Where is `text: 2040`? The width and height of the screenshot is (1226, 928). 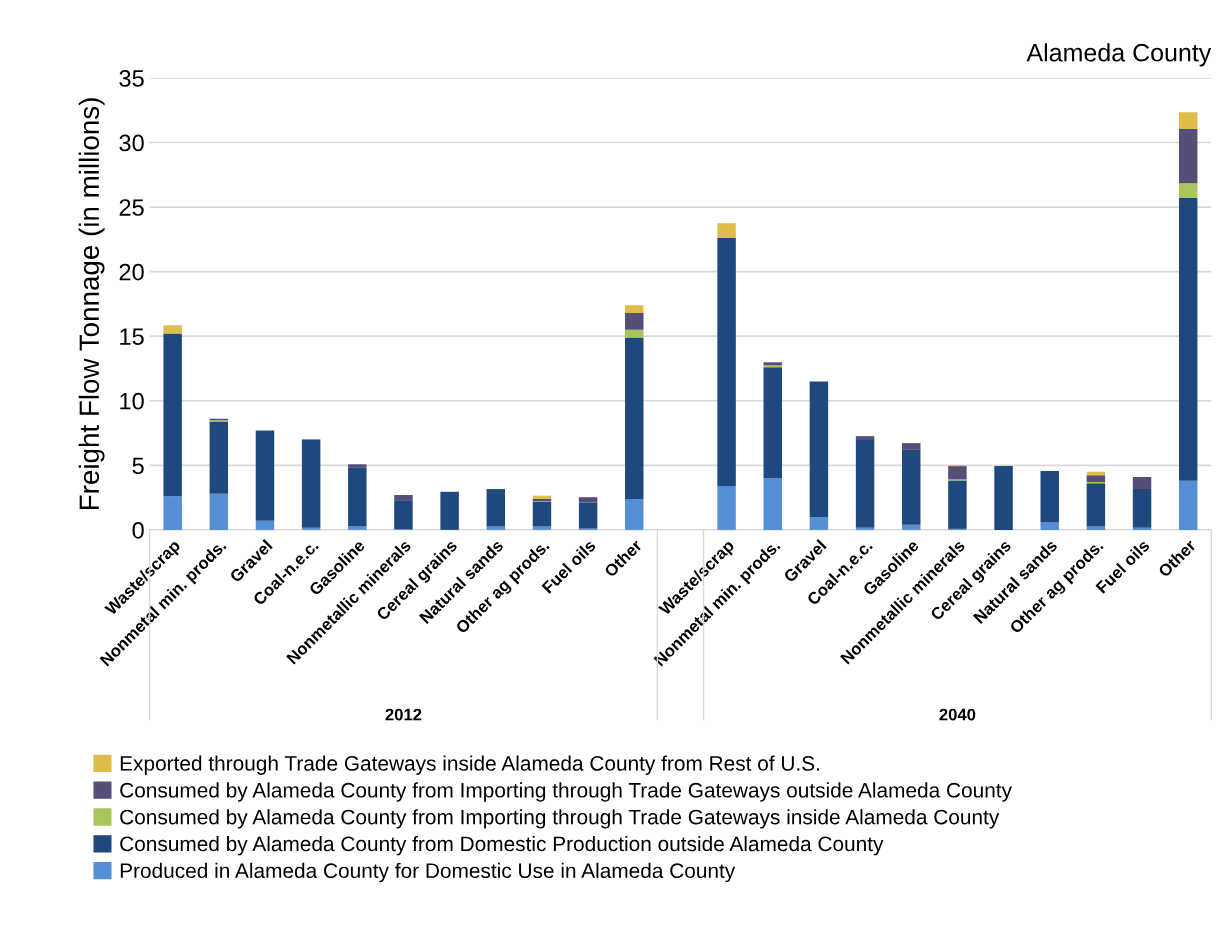
text: 2040 is located at coordinates (957, 714).